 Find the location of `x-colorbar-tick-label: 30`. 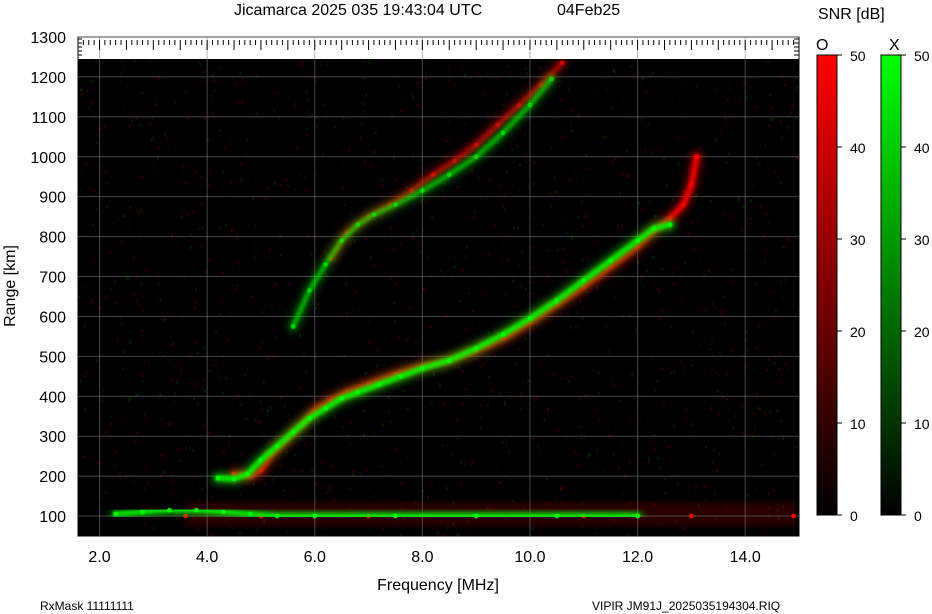

x-colorbar-tick-label: 30 is located at coordinates (922, 240).